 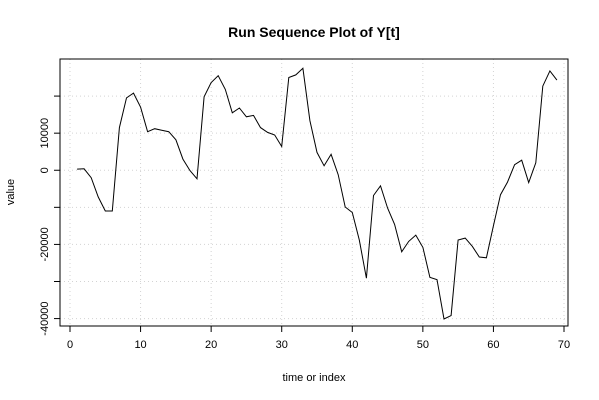 I want to click on x-axis-title: time or index, so click(x=314, y=378).